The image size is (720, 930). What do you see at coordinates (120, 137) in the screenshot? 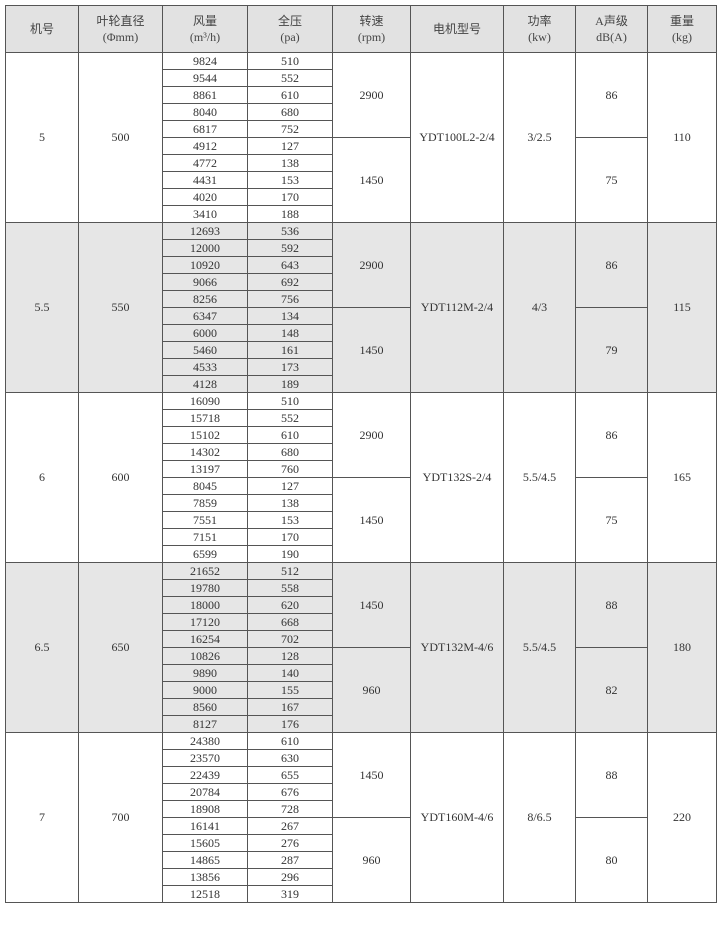
I see `diameter-cell: 500` at bounding box center [120, 137].